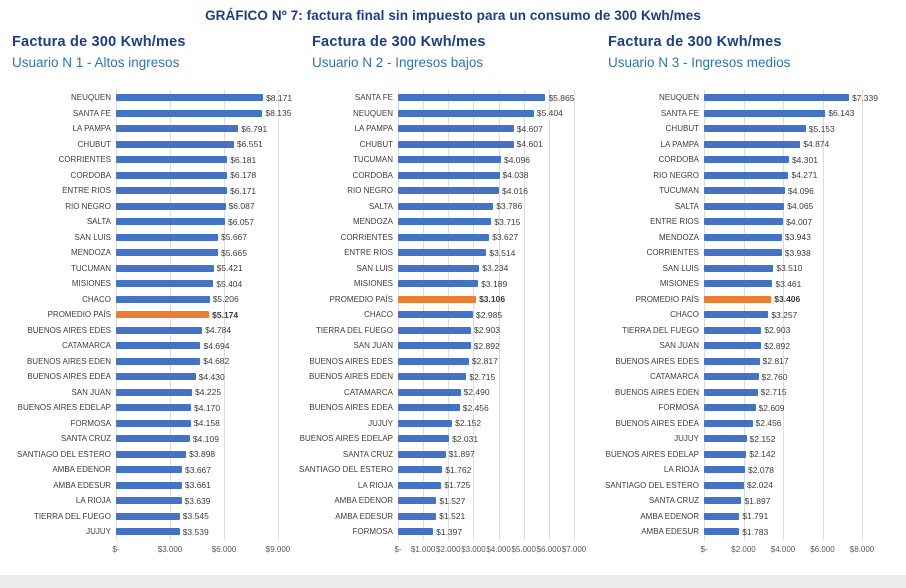 Image resolution: width=906 pixels, height=588 pixels. Describe the element at coordinates (492, 299) in the screenshot. I see `value-label: $3.106` at that location.